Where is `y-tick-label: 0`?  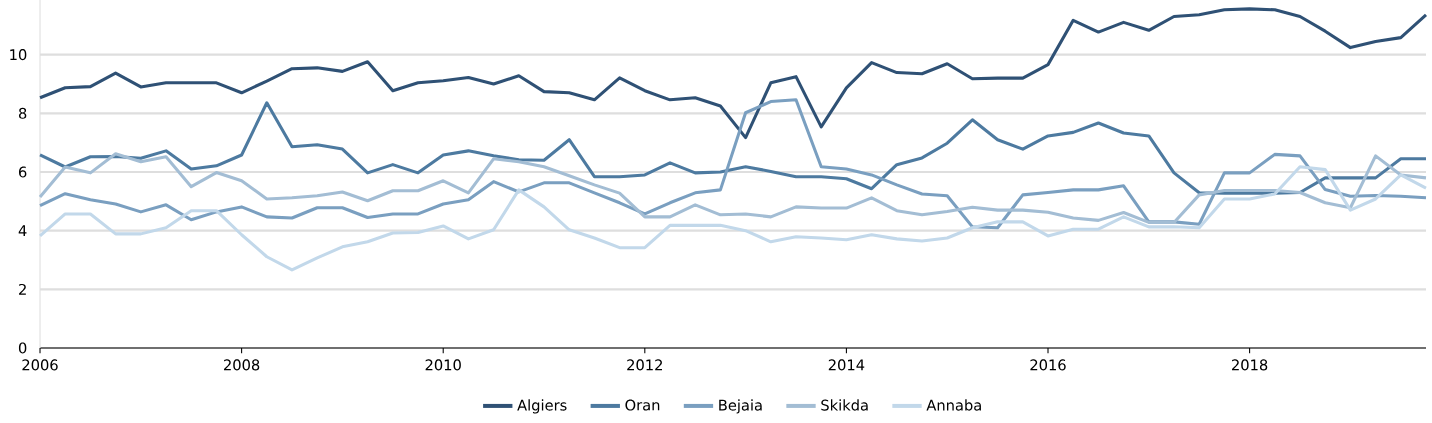
y-tick-label: 0 is located at coordinates (22, 348).